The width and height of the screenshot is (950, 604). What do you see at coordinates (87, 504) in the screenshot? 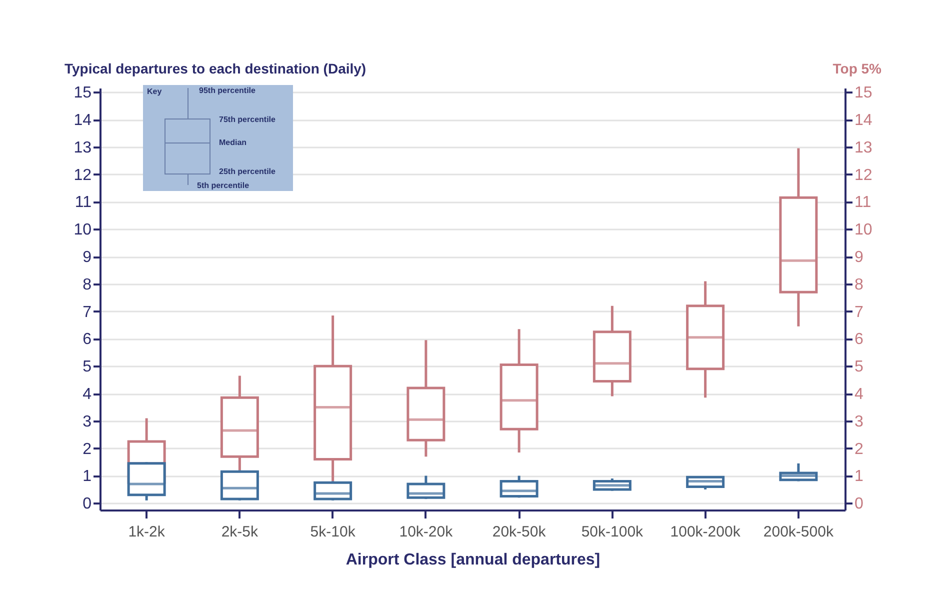
I see `y-tick-label: 0` at bounding box center [87, 504].